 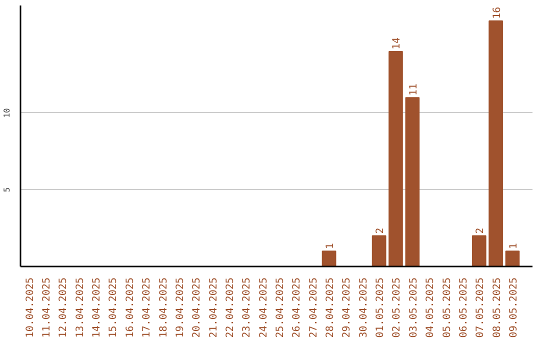 I want to click on x-tick-label: 29.04.2025, so click(x=347, y=307).